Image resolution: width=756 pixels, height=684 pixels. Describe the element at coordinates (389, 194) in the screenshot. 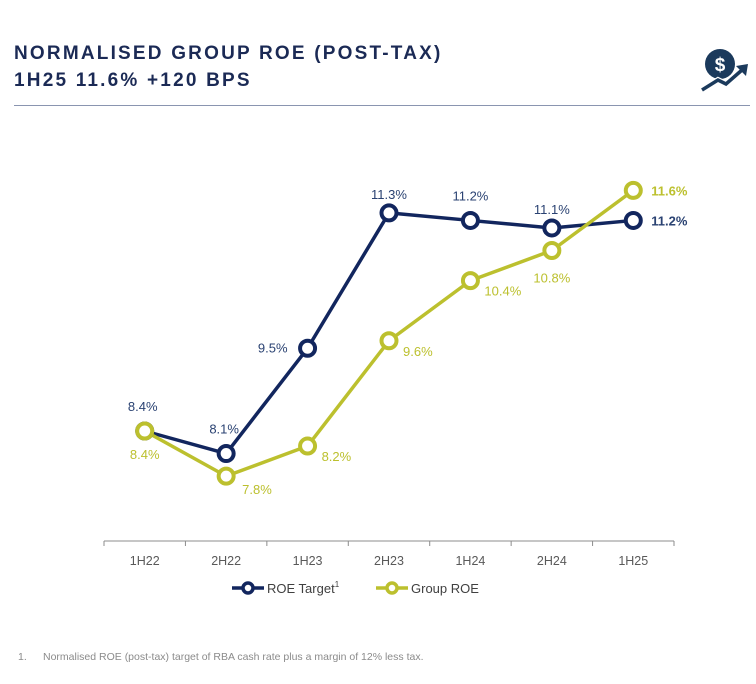

I see `data-label-roe-target: 11.3%` at that location.